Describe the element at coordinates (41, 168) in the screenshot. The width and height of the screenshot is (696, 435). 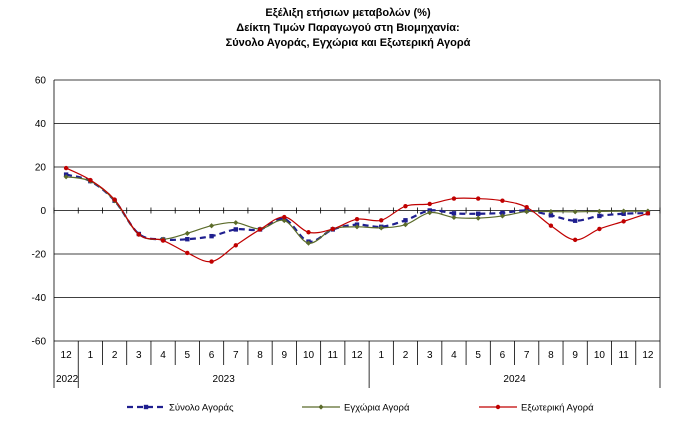
I see `y-tick-label: 20` at that location.